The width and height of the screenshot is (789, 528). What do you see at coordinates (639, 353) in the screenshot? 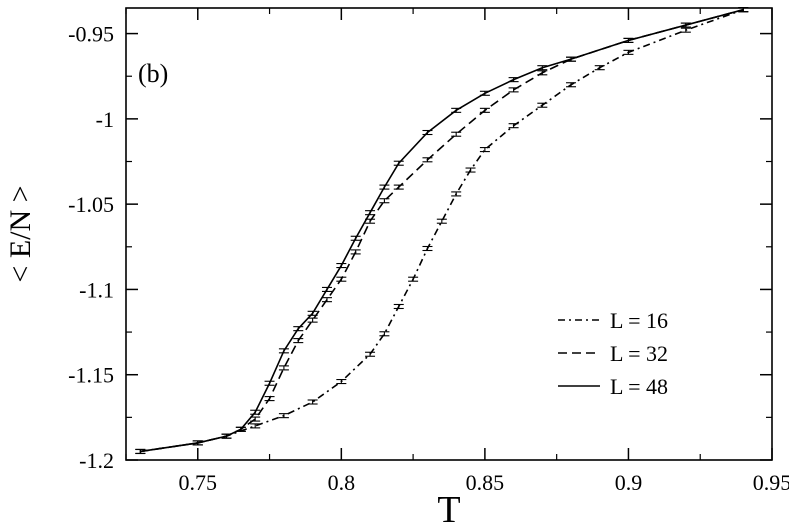
I see `legend-label: L = 32` at bounding box center [639, 353].